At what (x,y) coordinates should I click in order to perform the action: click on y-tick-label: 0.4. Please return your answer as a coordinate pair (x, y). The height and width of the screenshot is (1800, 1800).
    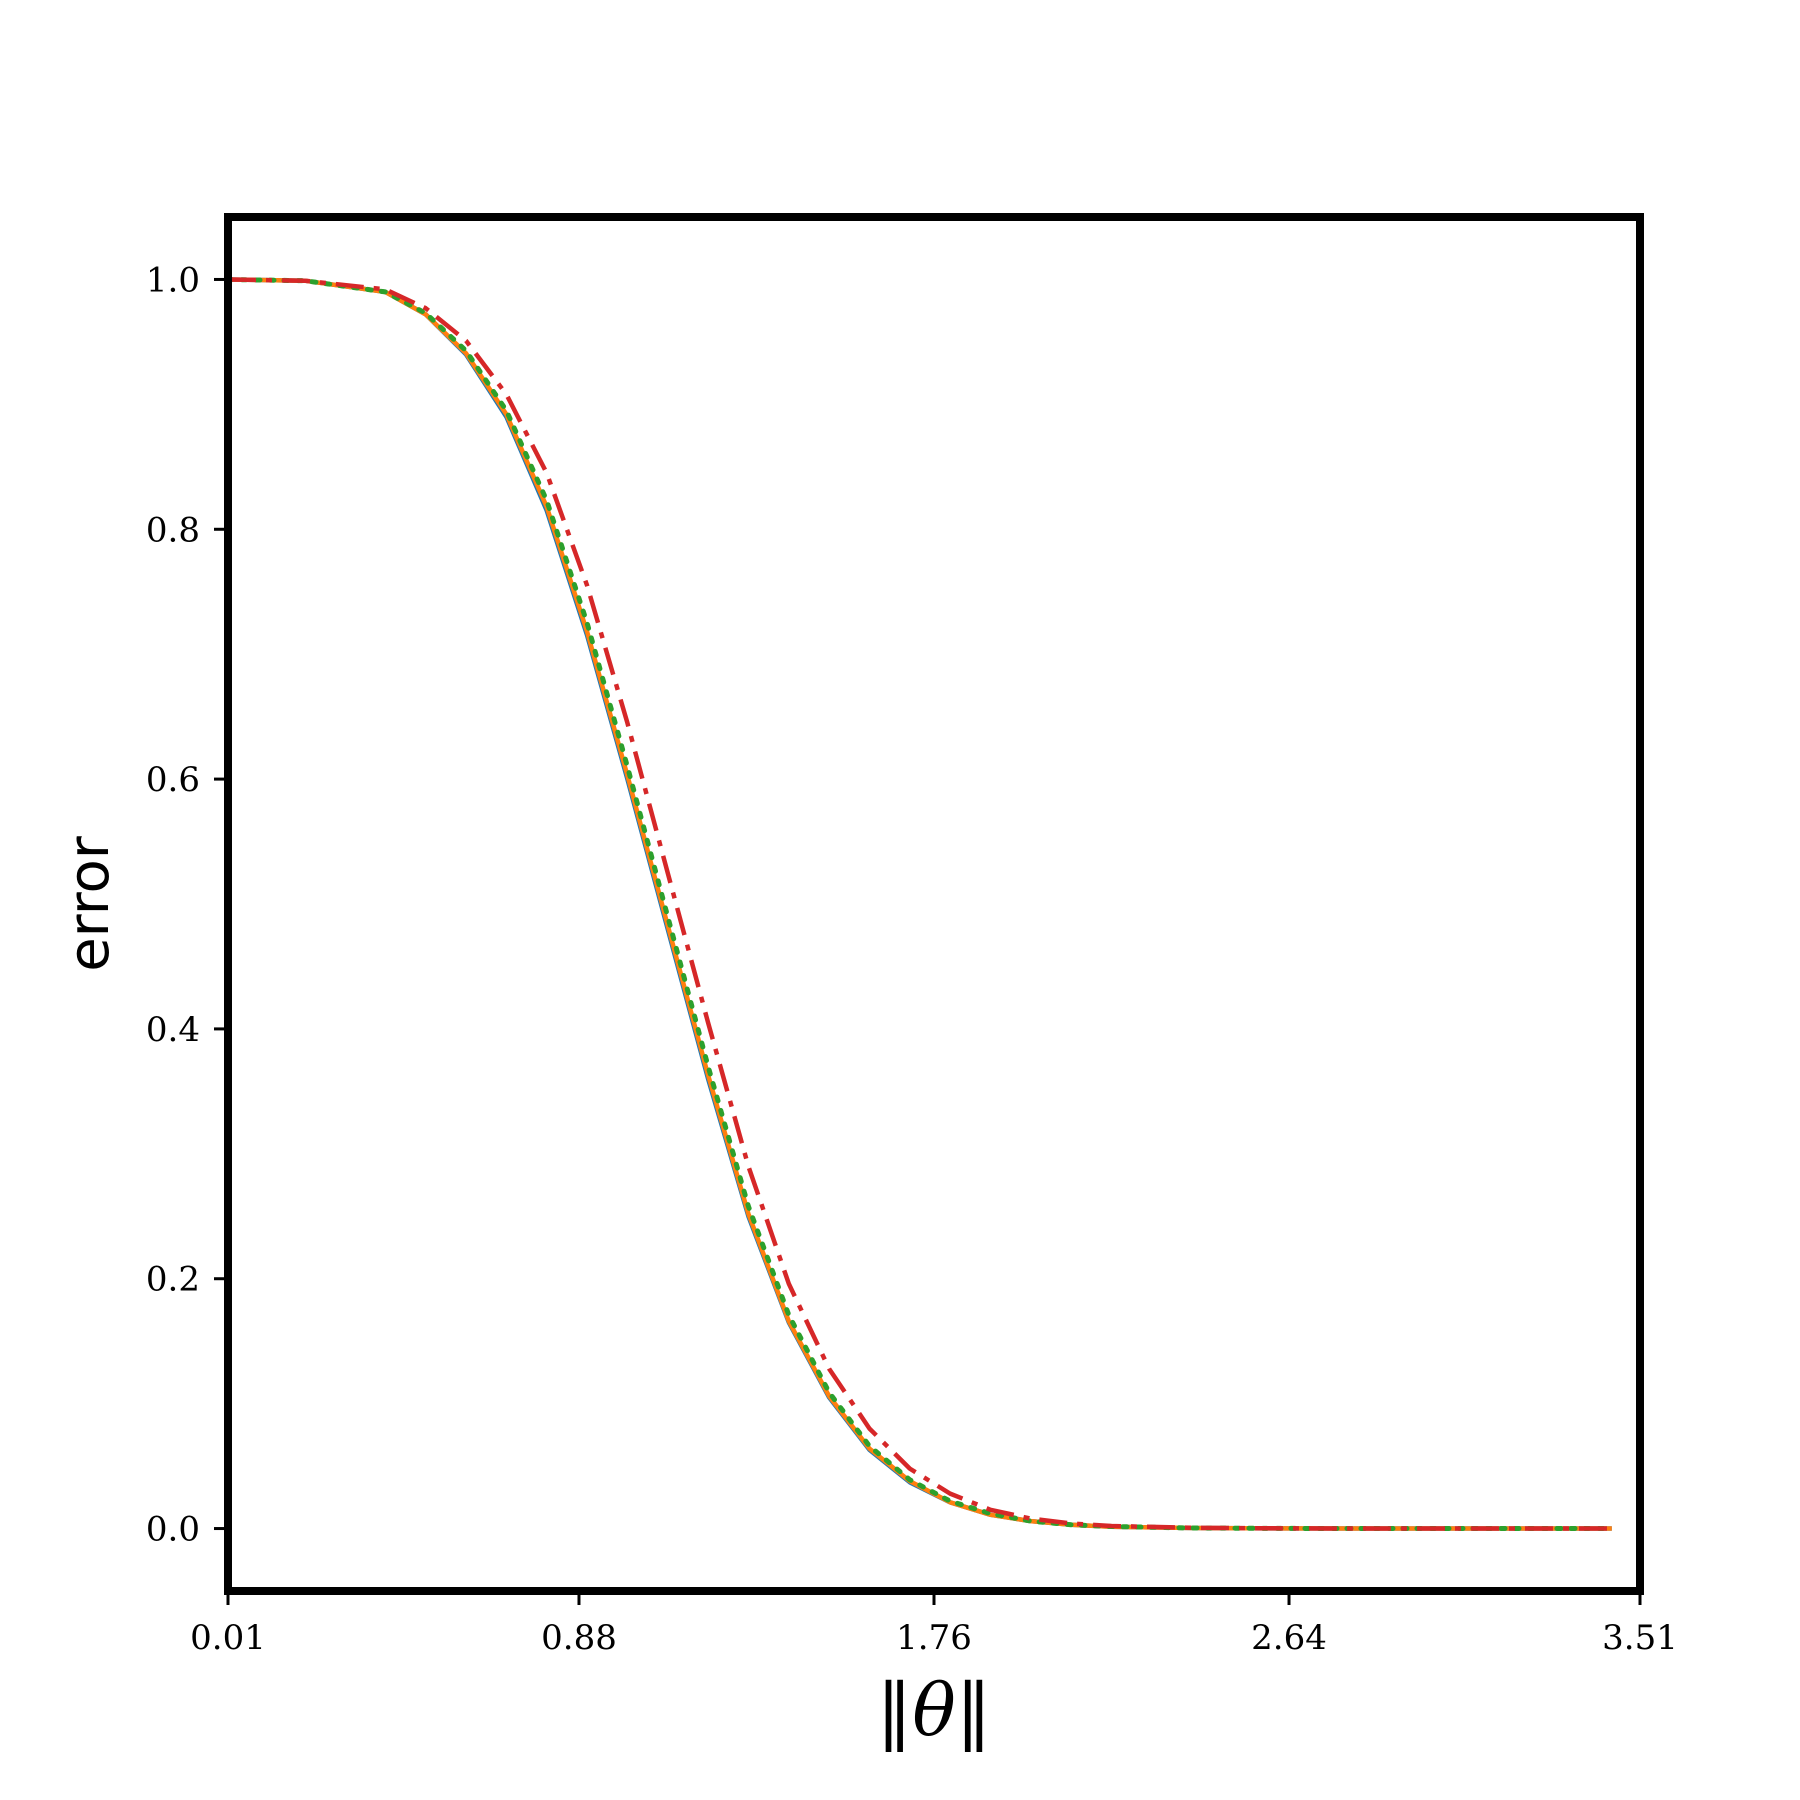
    Looking at the image, I should click on (173, 1030).